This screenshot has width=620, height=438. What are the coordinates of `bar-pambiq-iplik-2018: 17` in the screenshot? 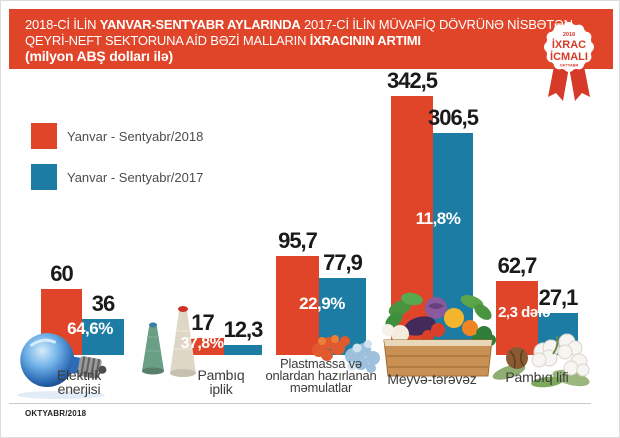 It's located at (202, 332).